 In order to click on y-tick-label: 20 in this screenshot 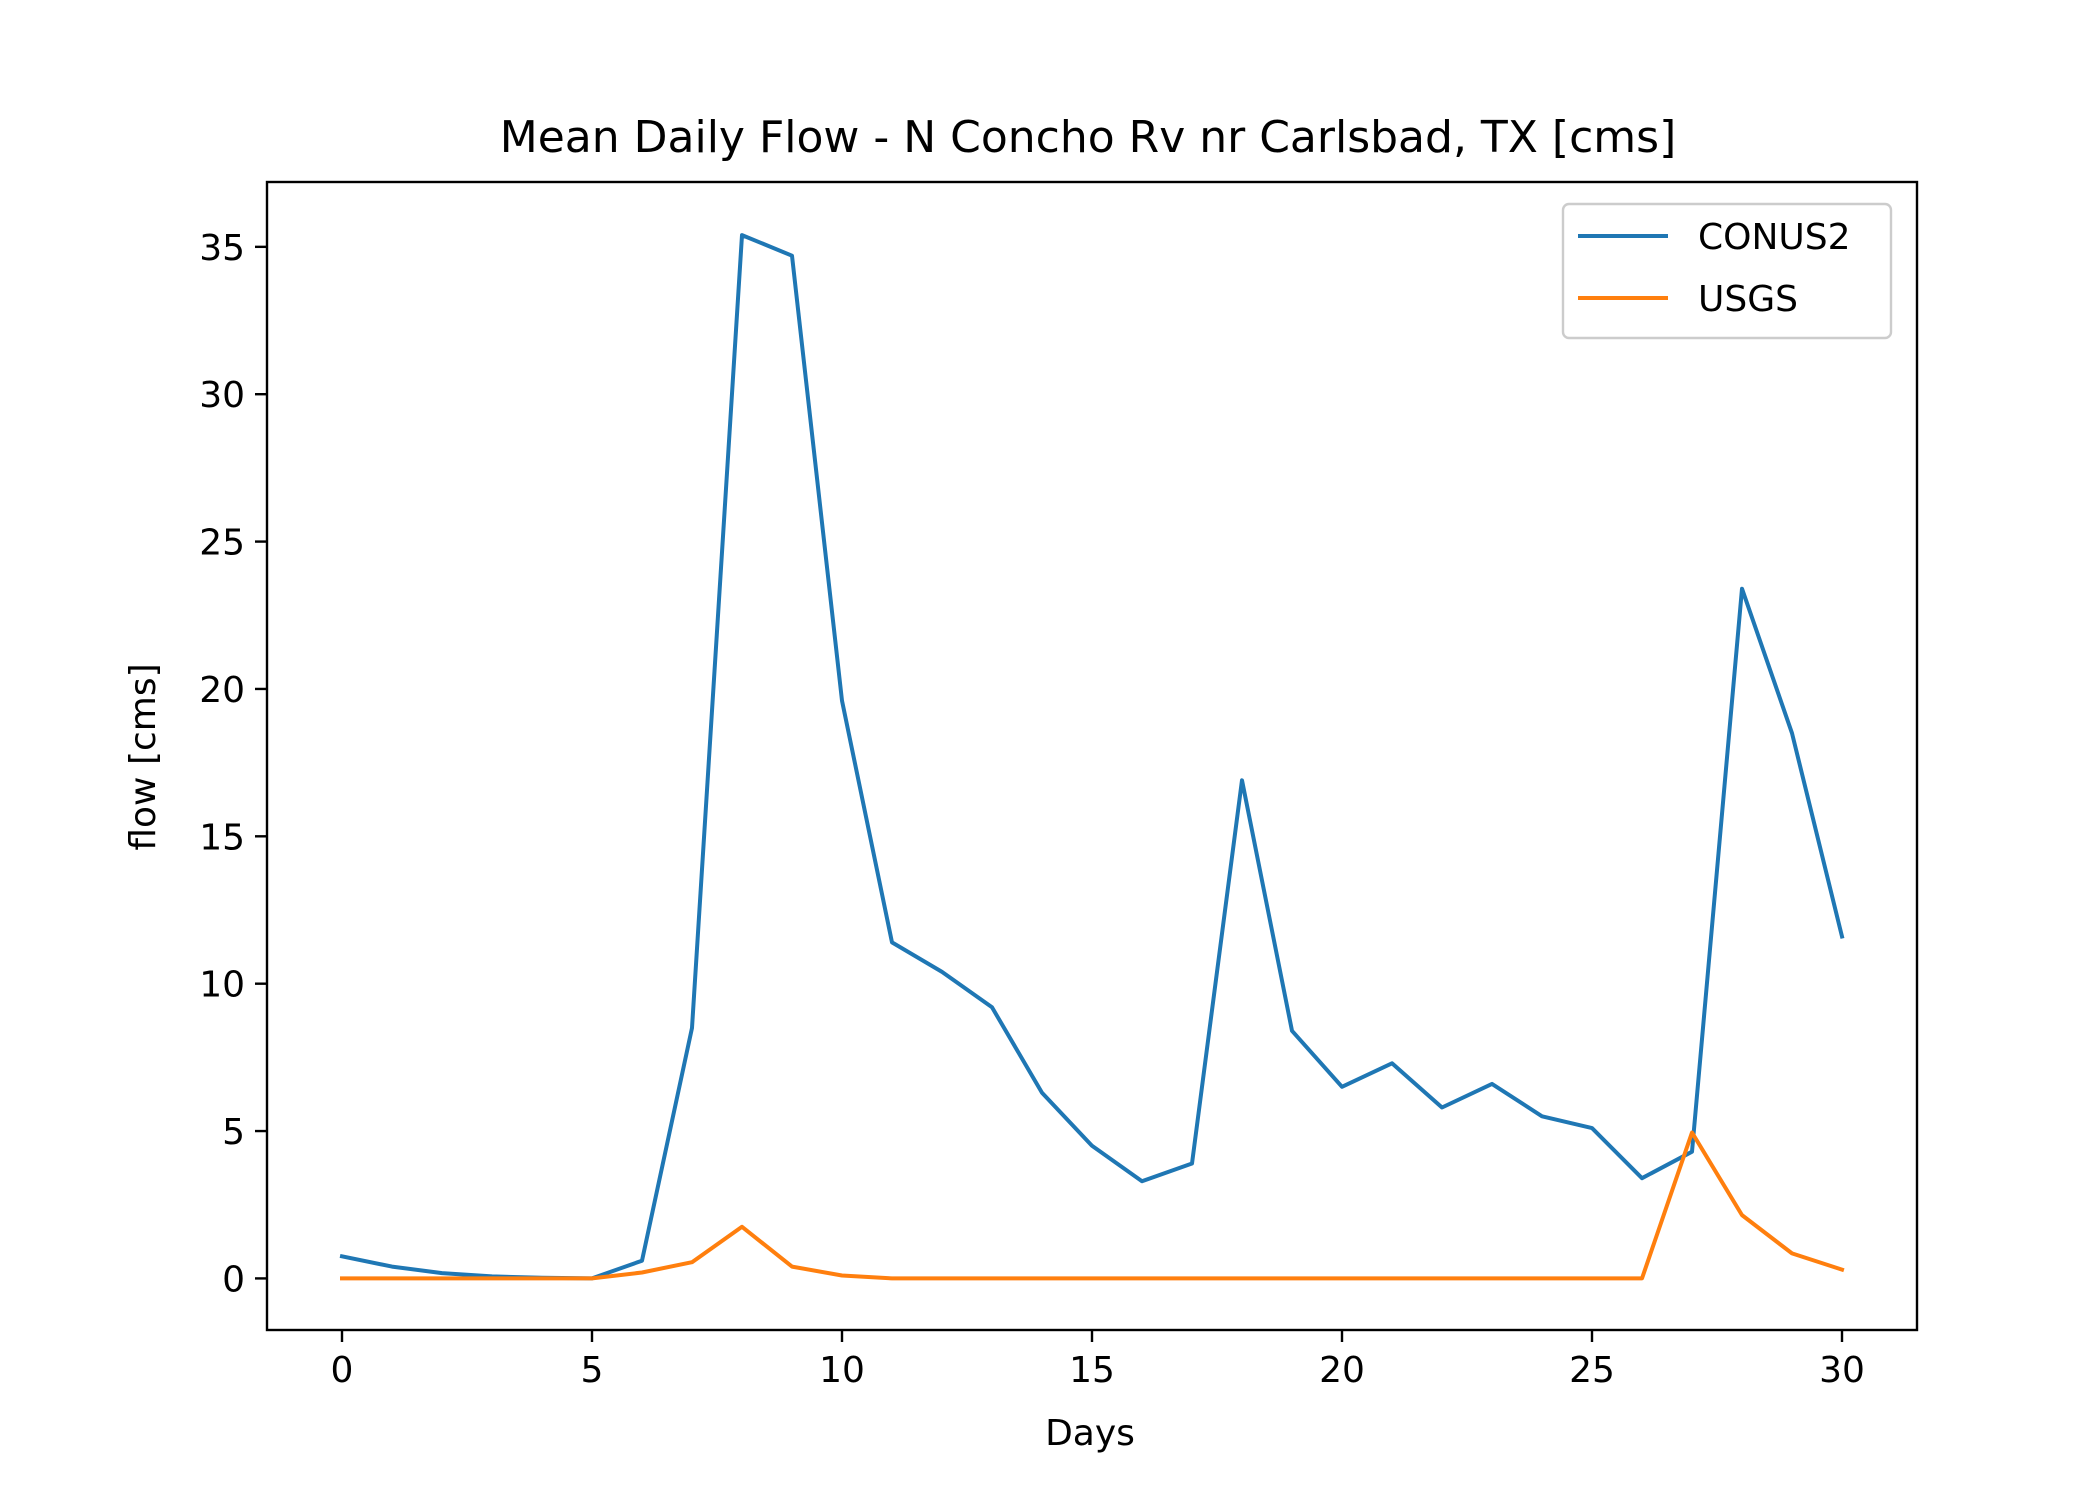, I will do `click(222, 690)`.